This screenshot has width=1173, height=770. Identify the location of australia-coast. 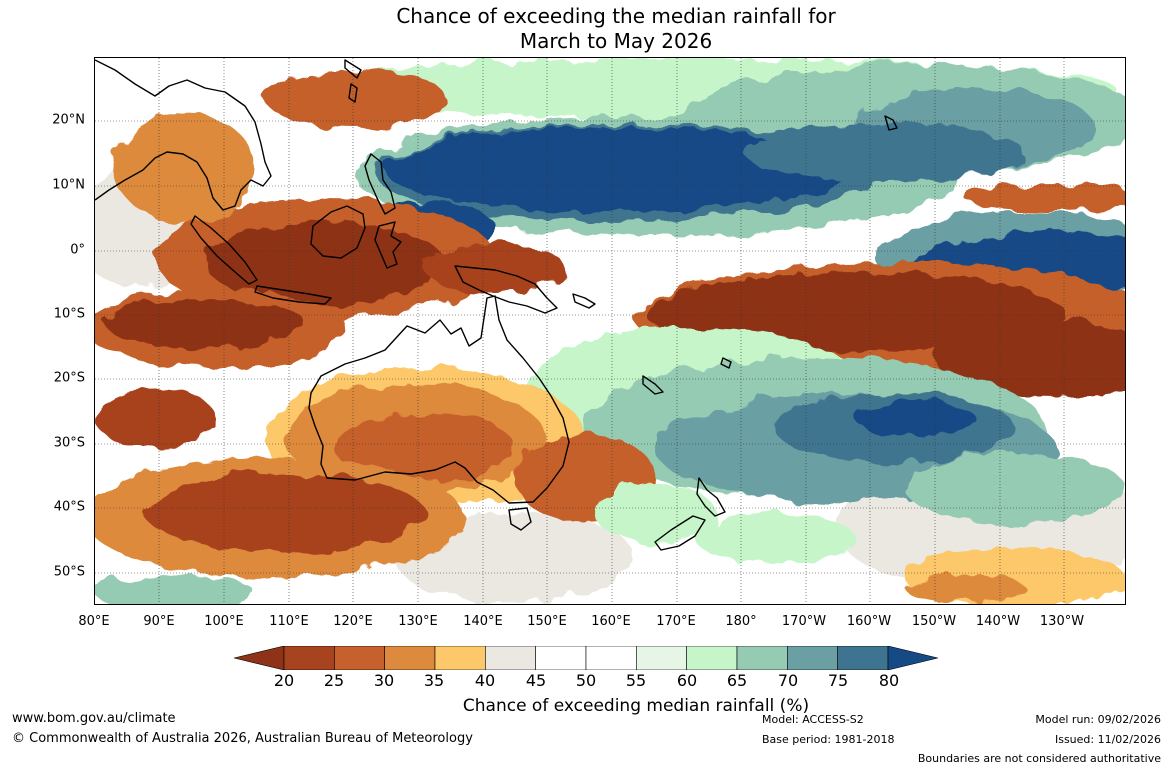
(439, 399).